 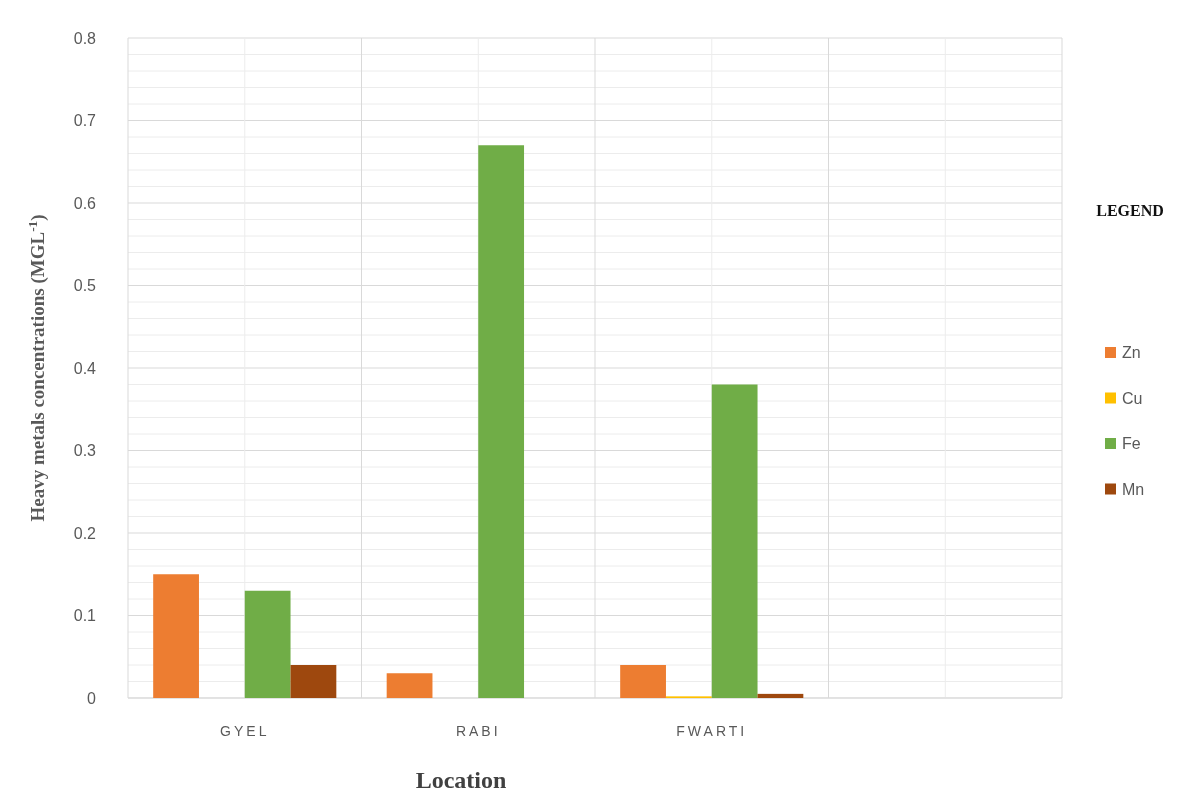 I want to click on legend-label: Cu, so click(x=1132, y=398).